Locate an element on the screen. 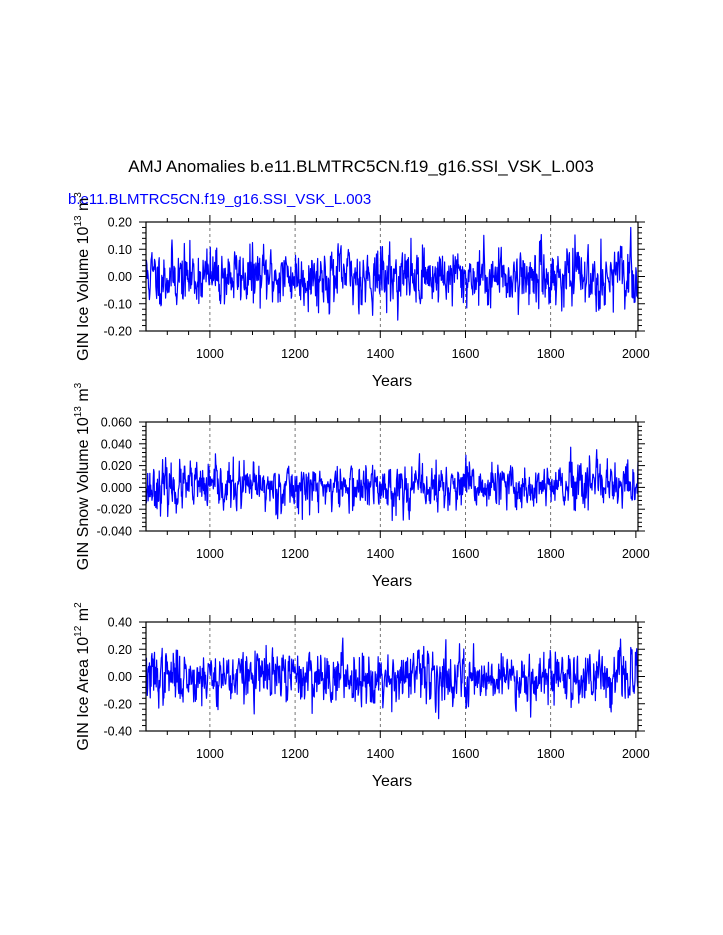 The height and width of the screenshot is (935, 723). series-line-ice-volume is located at coordinates (392, 273).